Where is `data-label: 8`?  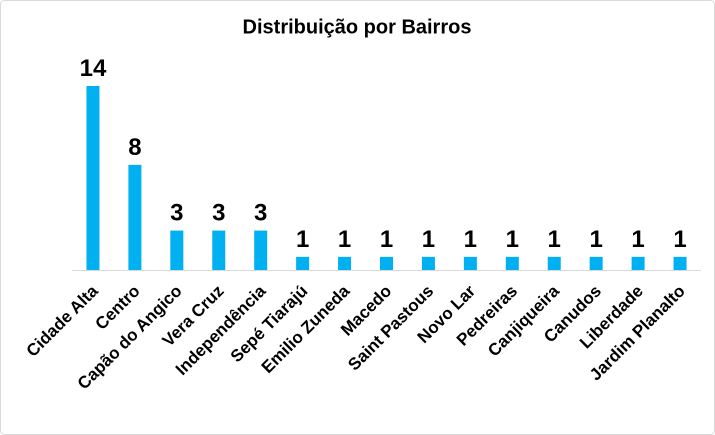
data-label: 8 is located at coordinates (134, 147).